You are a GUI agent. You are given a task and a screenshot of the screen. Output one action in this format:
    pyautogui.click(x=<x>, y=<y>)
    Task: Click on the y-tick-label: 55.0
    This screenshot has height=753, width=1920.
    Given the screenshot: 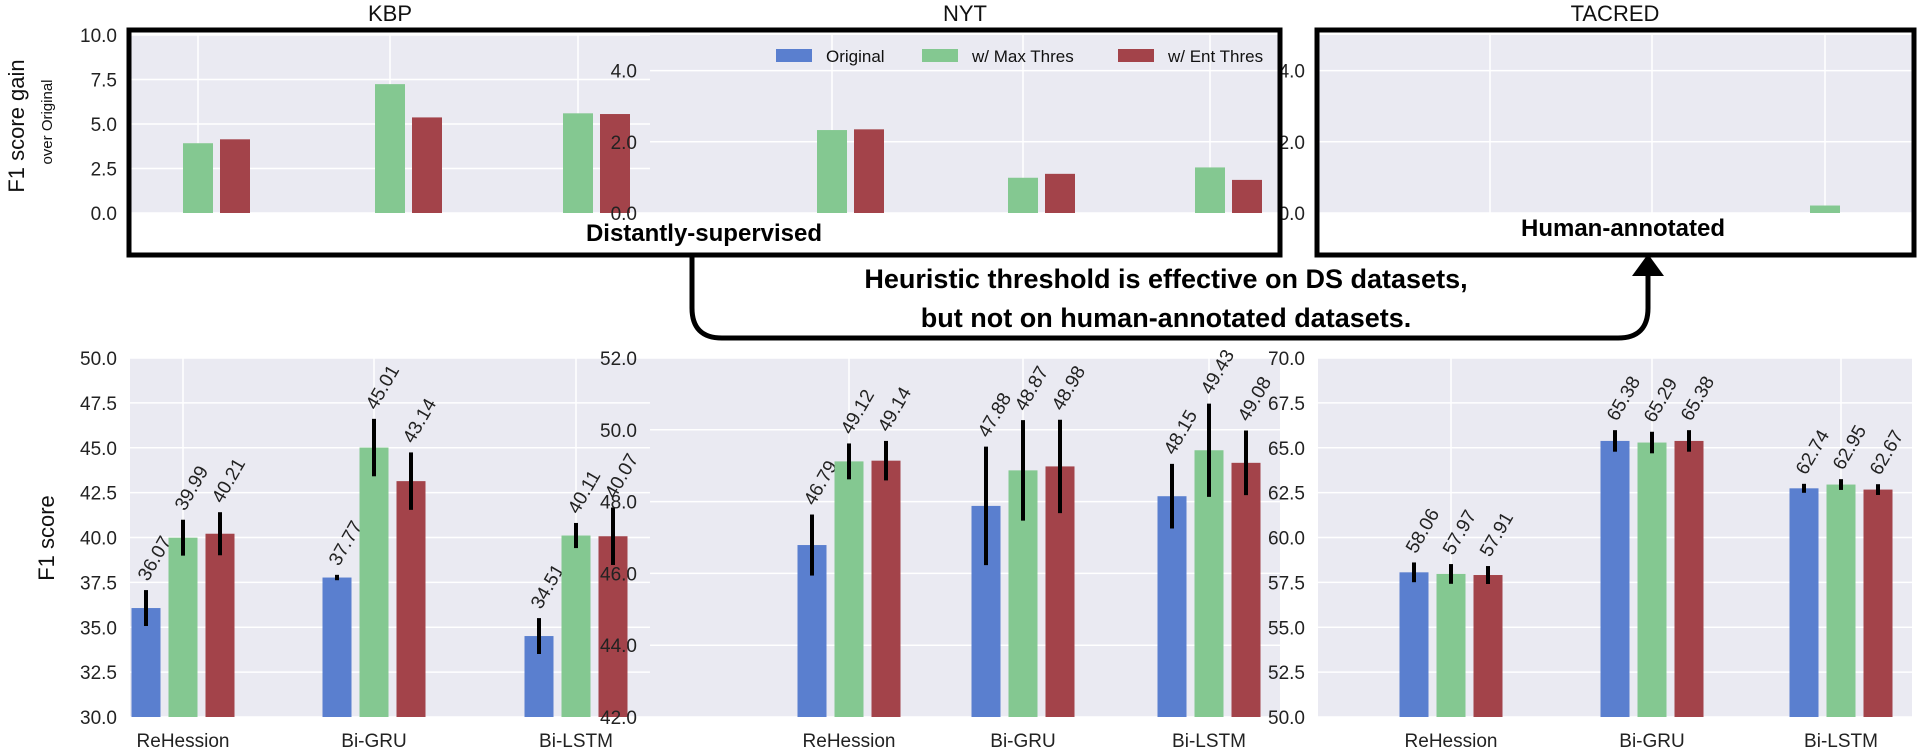 What is the action you would take?
    pyautogui.click(x=1286, y=628)
    